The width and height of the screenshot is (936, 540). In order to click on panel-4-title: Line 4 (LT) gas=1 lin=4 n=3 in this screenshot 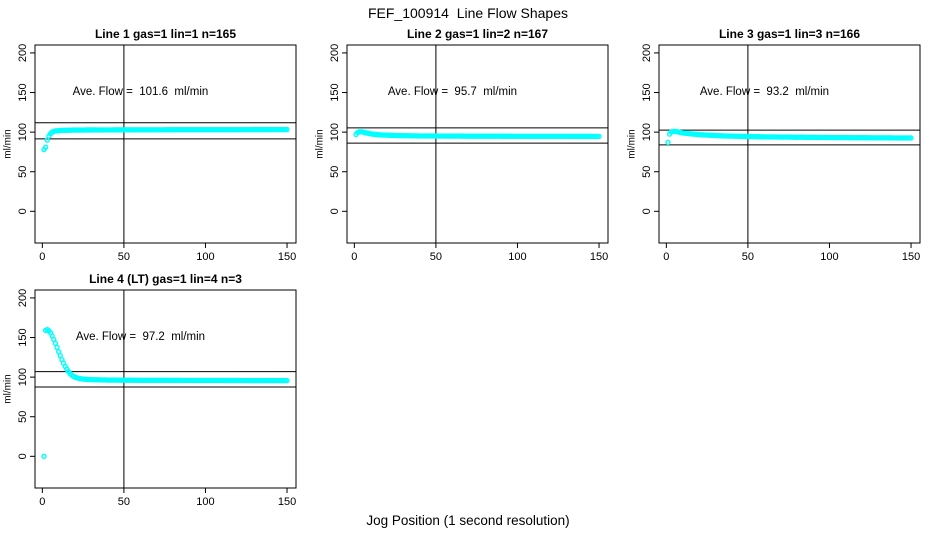, I will do `click(165, 279)`.